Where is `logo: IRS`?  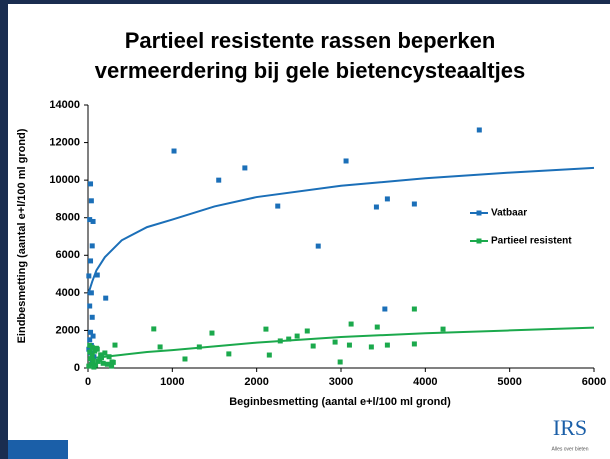
logo: IRS is located at coordinates (570, 427).